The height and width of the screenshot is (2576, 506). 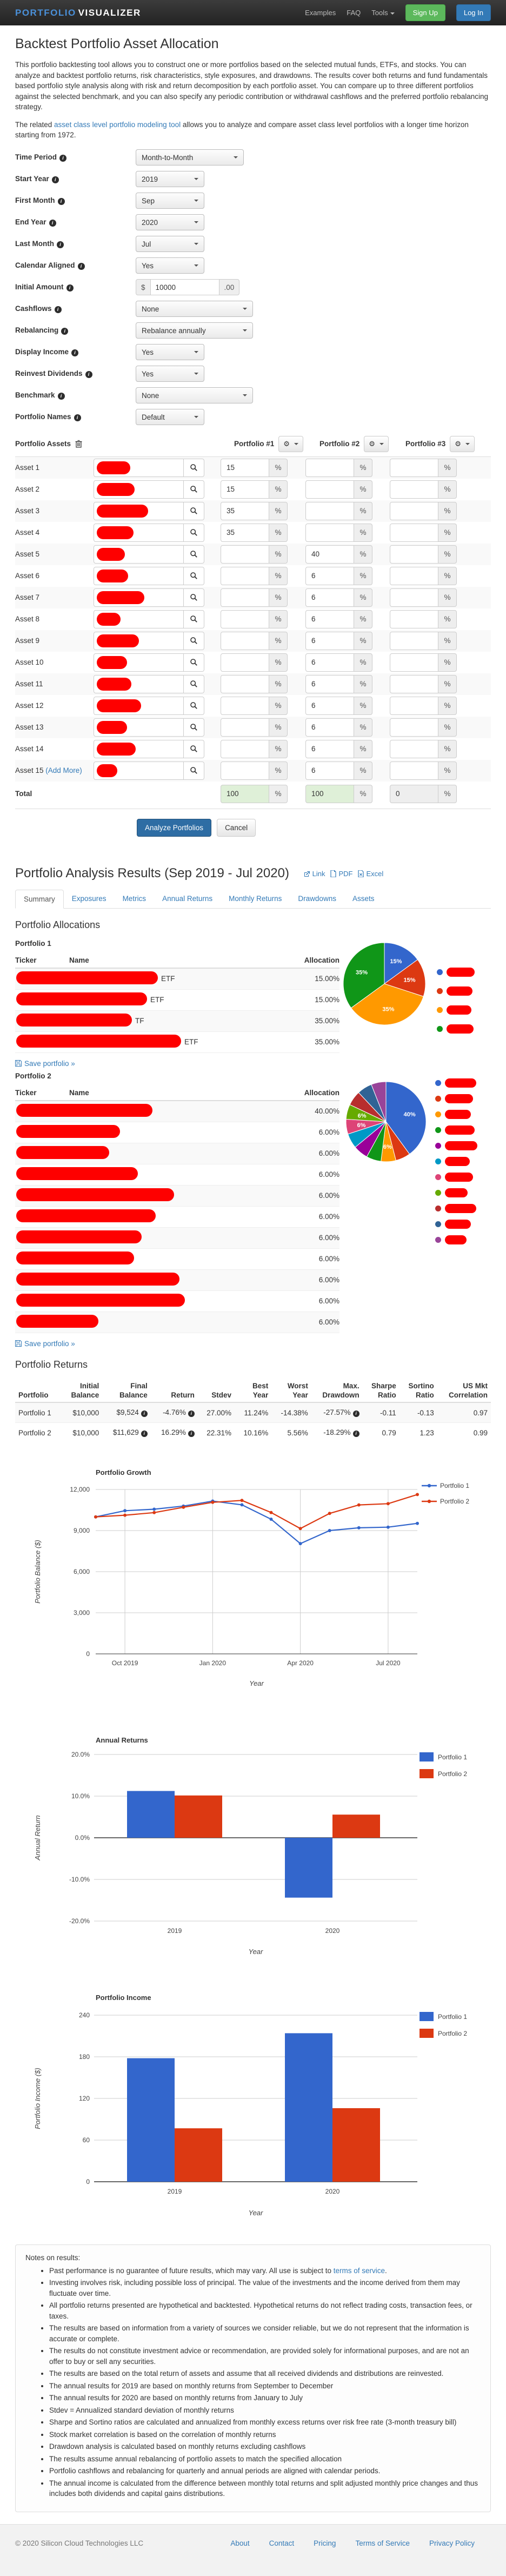 I want to click on trash-icon, so click(x=78, y=444).